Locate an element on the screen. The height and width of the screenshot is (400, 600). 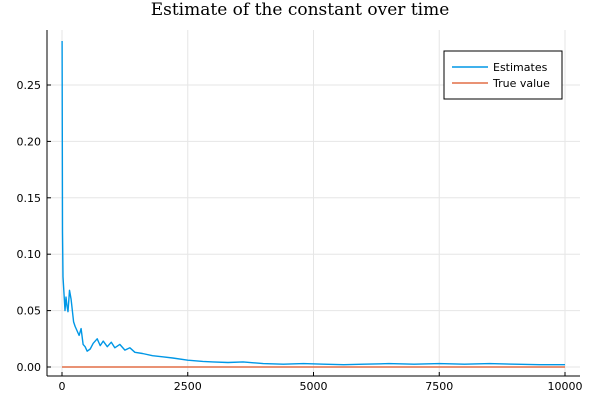
chart-title: Estimate of the constant over time is located at coordinates (300, 10).